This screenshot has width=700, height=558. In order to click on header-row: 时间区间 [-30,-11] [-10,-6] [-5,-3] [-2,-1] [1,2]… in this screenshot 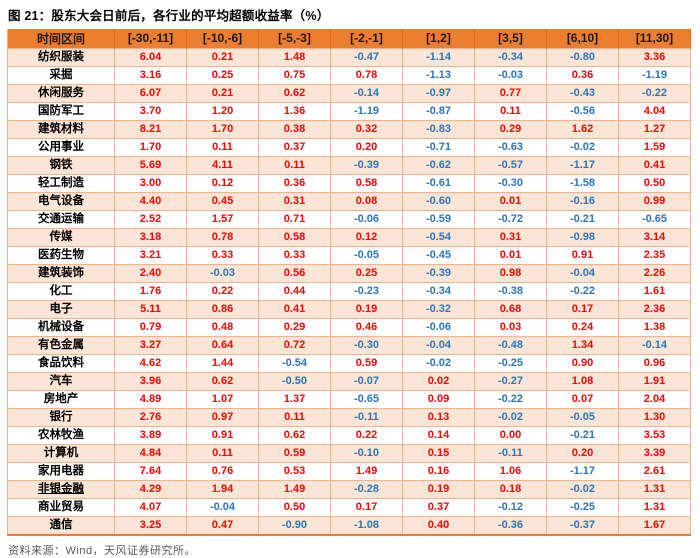, I will do `click(349, 38)`.